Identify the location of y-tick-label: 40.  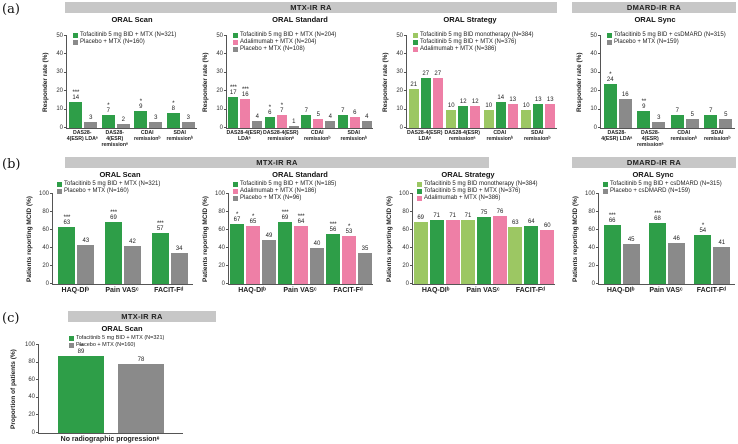
(405, 247).